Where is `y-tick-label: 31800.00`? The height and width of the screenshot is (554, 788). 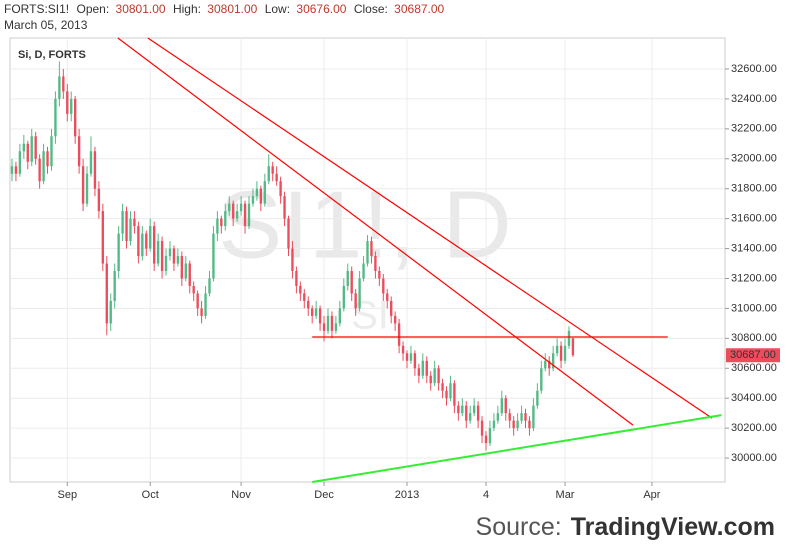
y-tick-label: 31800.00 is located at coordinates (754, 189).